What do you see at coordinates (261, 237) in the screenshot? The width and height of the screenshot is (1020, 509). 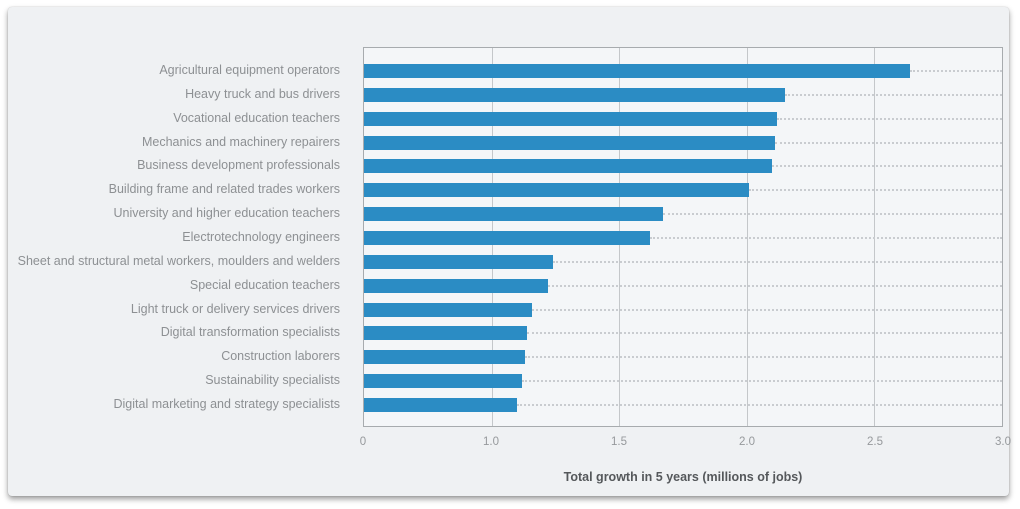 I see `category-label: Electrotechnology engineers` at bounding box center [261, 237].